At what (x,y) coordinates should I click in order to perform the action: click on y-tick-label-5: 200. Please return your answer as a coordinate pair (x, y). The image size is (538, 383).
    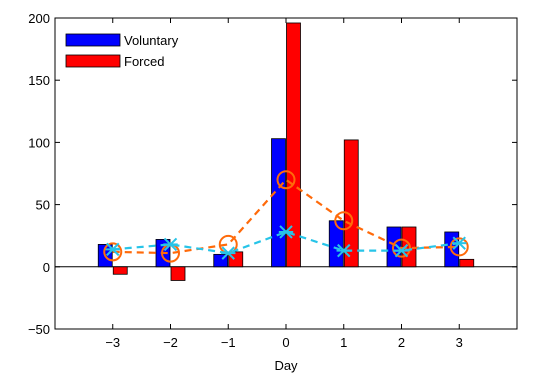
    Looking at the image, I should click on (39, 18).